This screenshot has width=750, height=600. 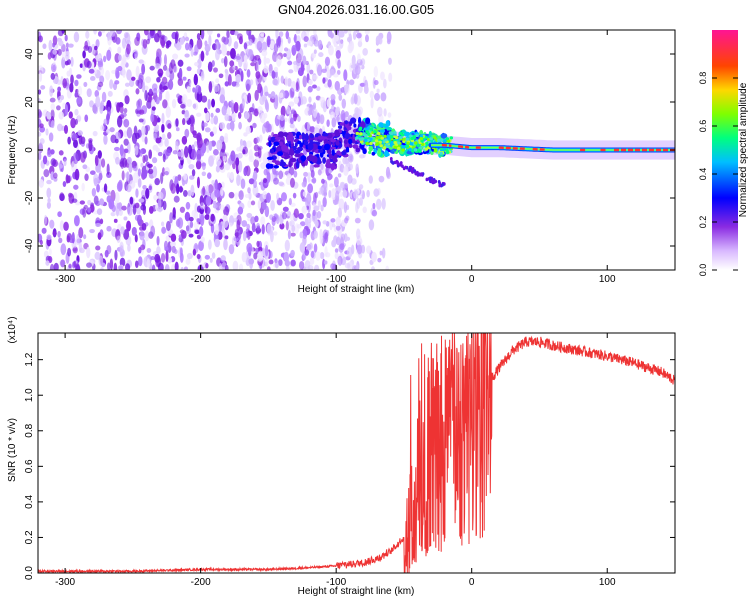 What do you see at coordinates (29, 573) in the screenshot?
I see `snr-y-tick-label: 0.0` at bounding box center [29, 573].